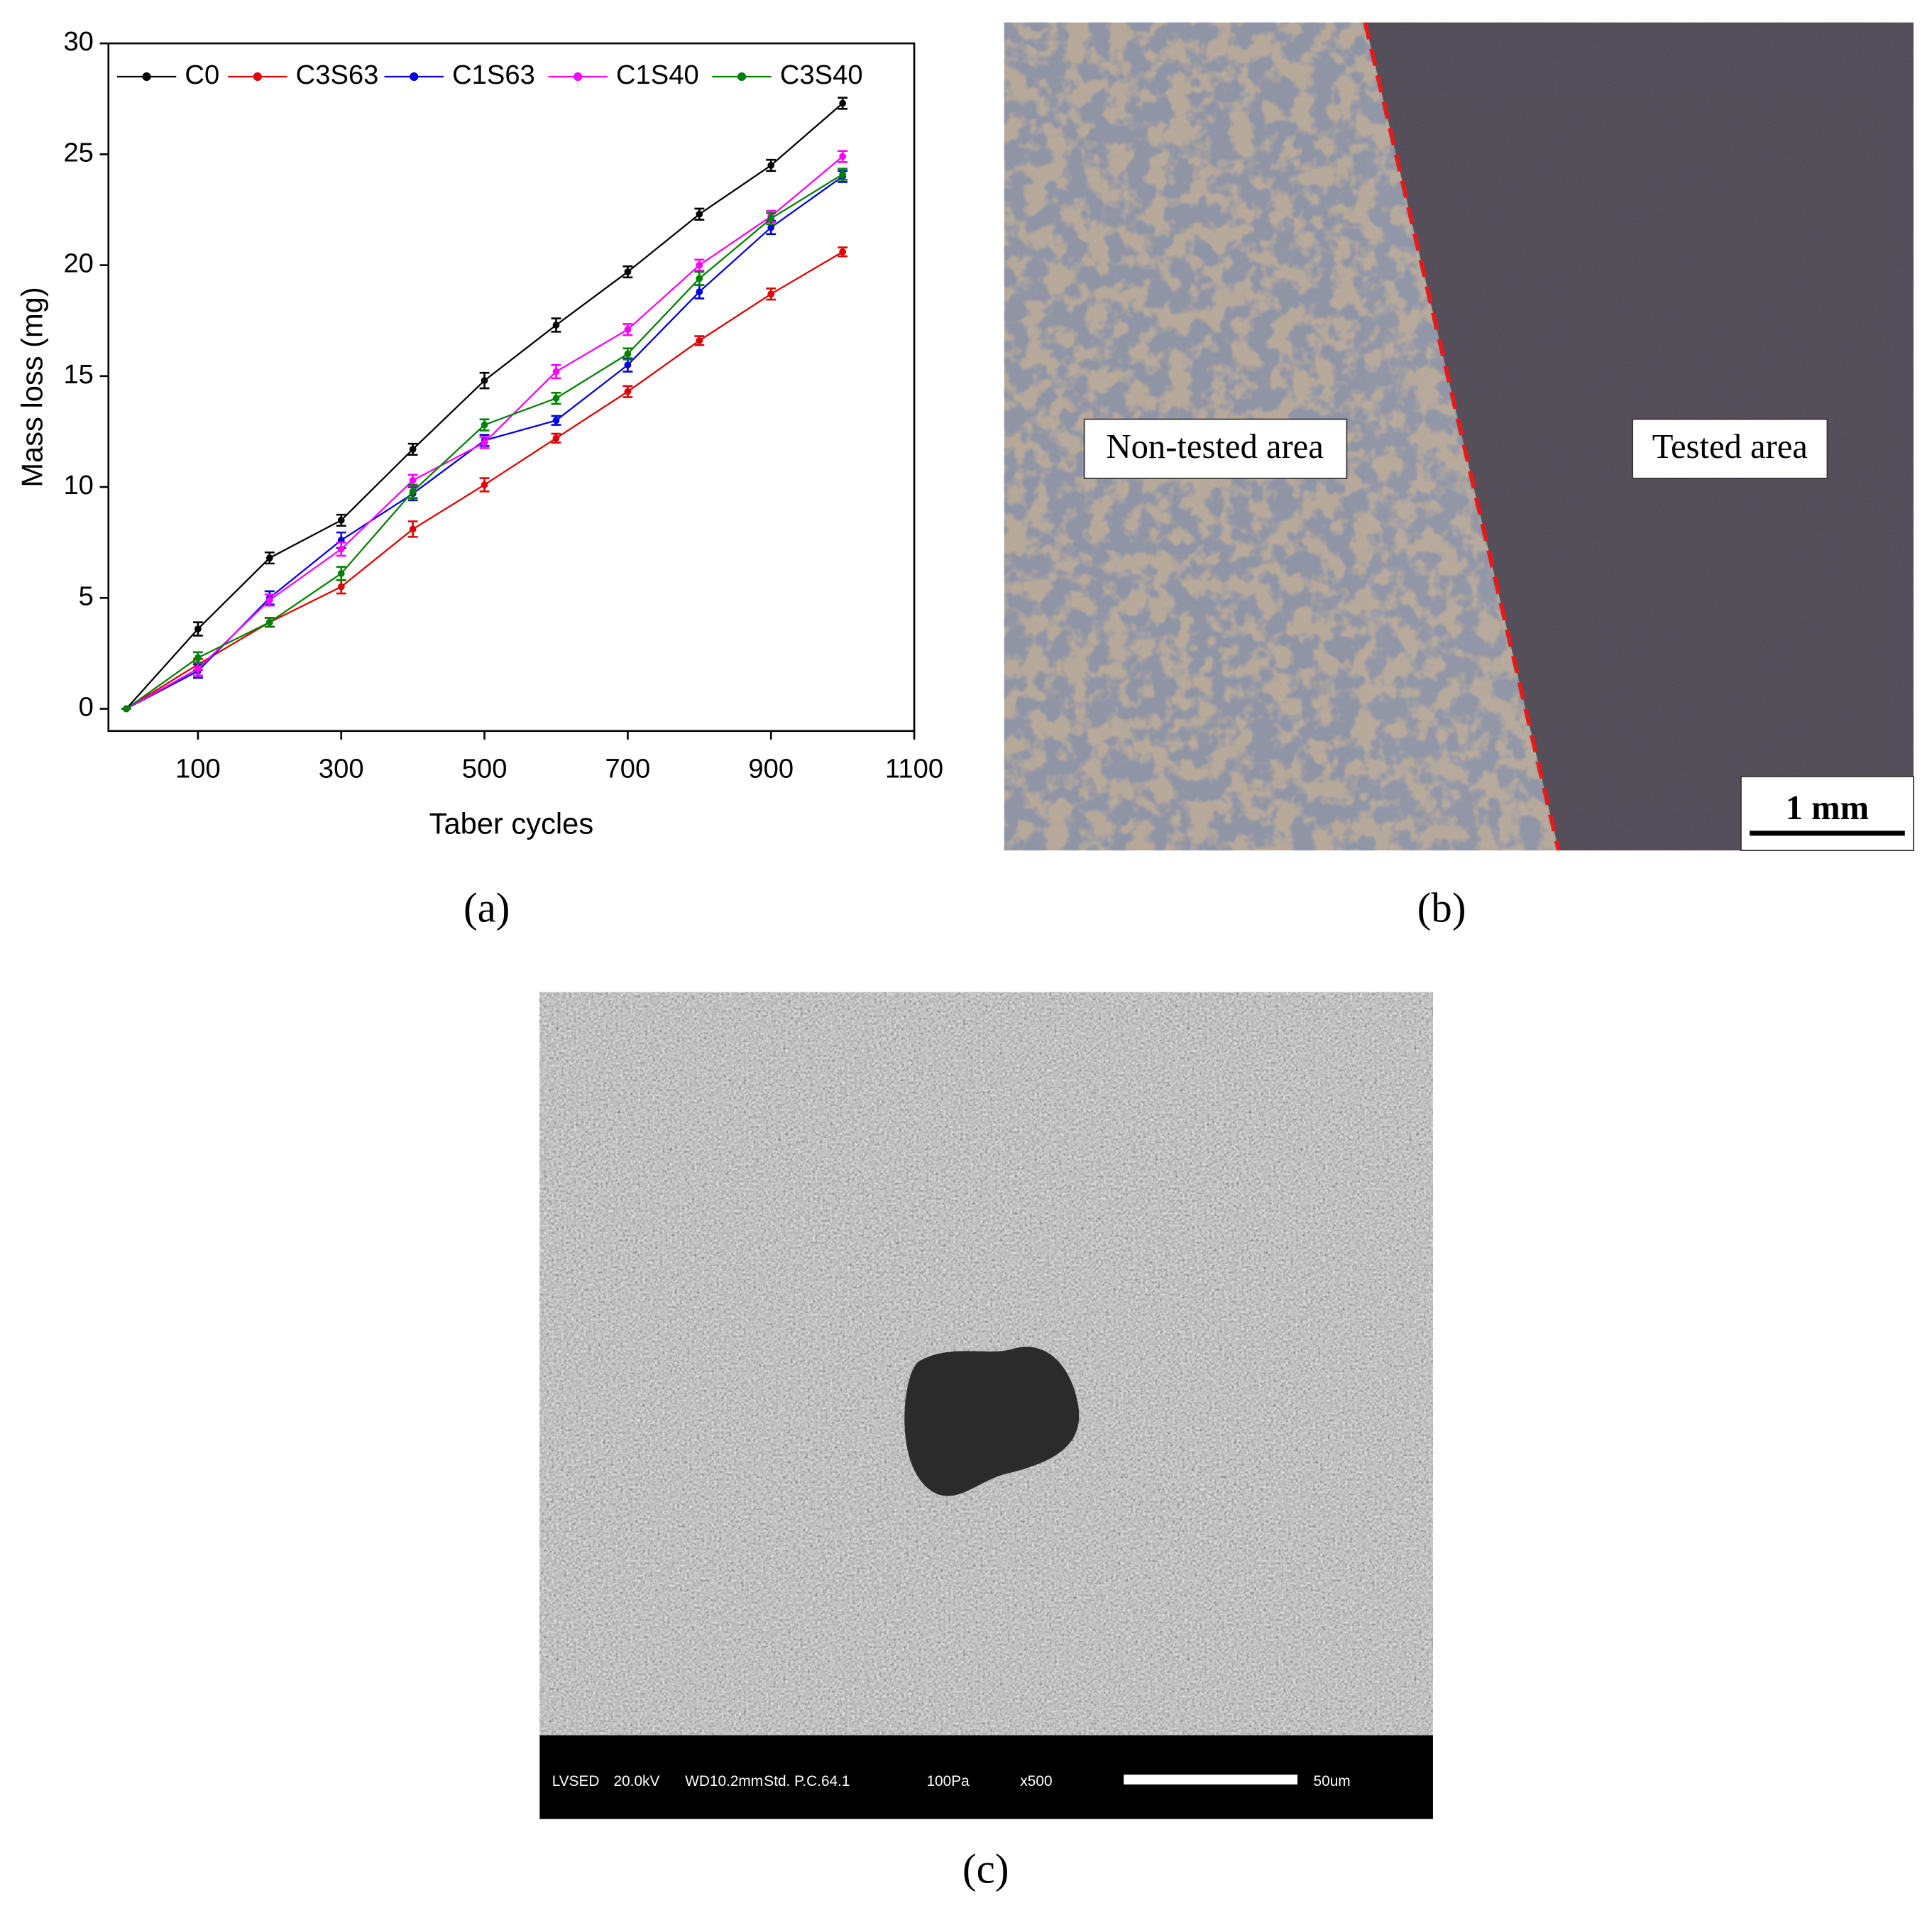 This screenshot has height=1908, width=1932. Describe the element at coordinates (202, 75) in the screenshot. I see `legend-label: C0` at that location.